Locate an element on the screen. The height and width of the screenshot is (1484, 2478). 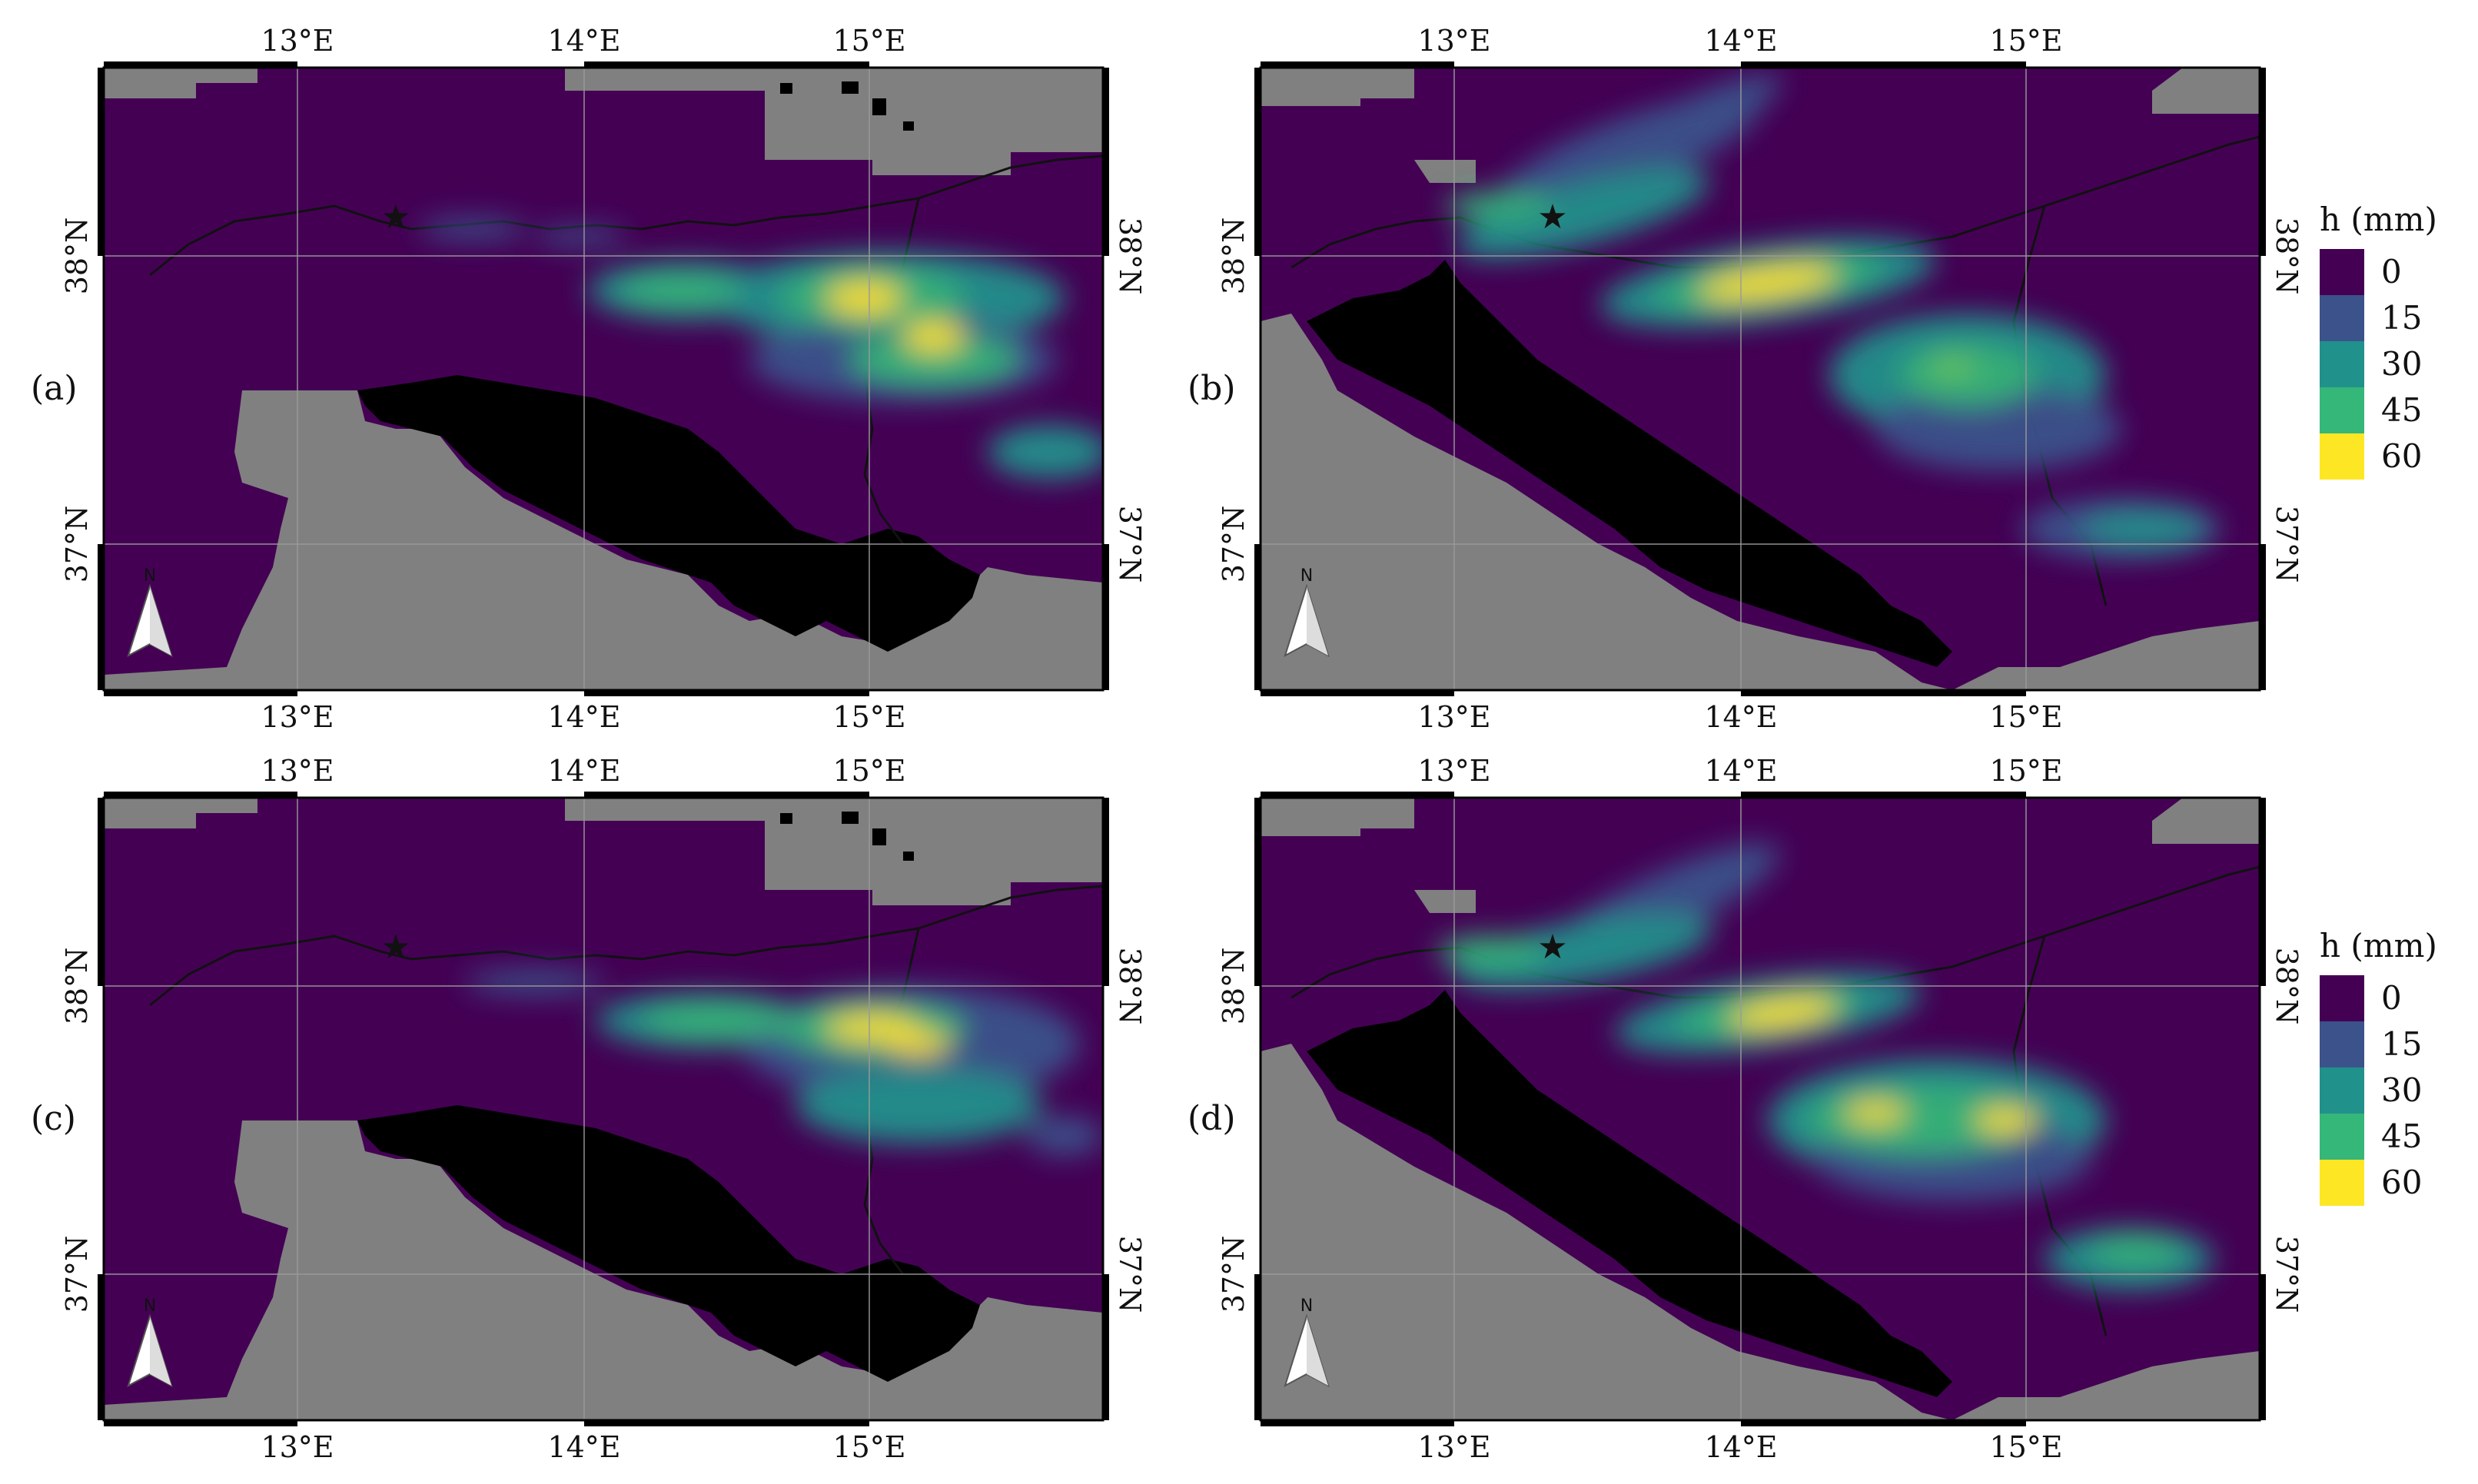
panel-label-c: (c) is located at coordinates (54, 1118).